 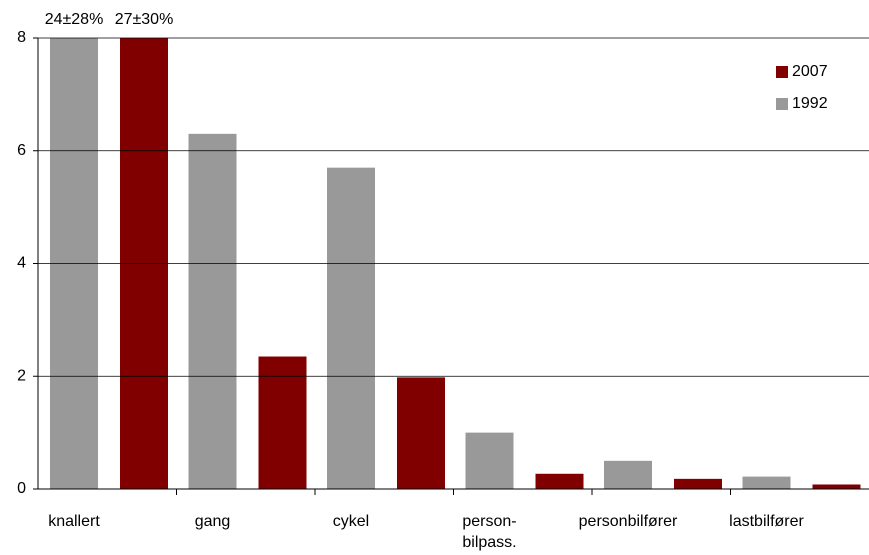 I want to click on x-tick-label: gang, so click(x=212, y=521).